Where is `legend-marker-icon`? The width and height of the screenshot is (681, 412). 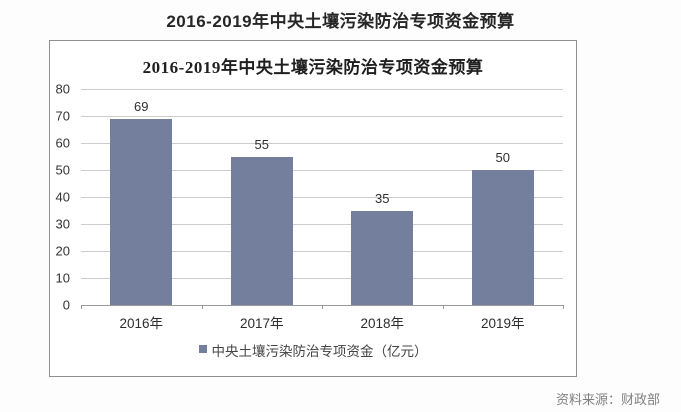 legend-marker-icon is located at coordinates (202, 349).